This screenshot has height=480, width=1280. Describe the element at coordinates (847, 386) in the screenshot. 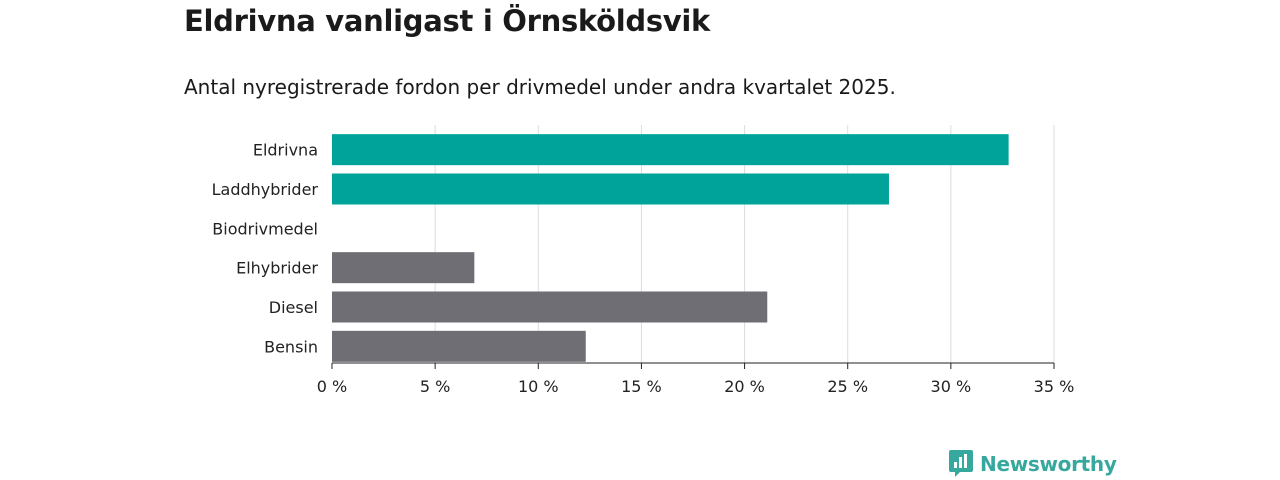

I see `x-tick-label: 25 %` at that location.